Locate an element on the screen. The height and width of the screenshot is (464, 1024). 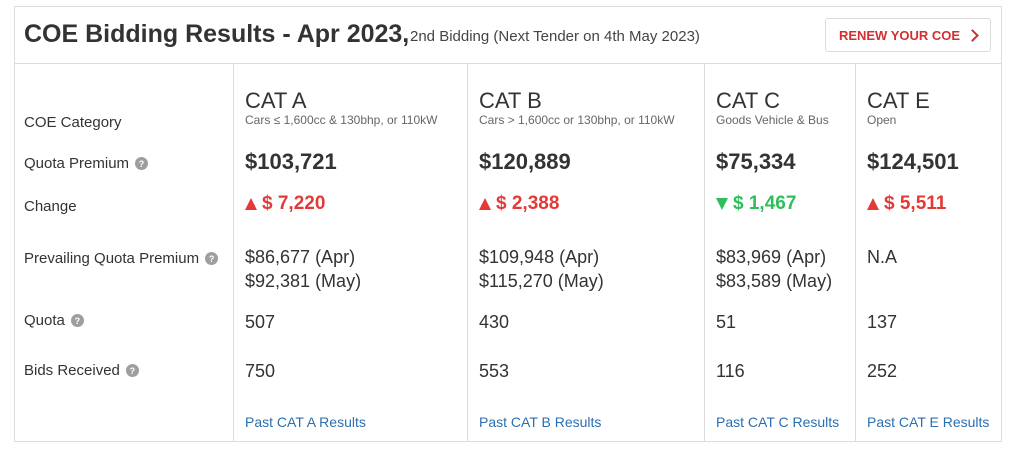
prevailing-premium: $83,969 (Apr) $83,589 (May) is located at coordinates (774, 269).